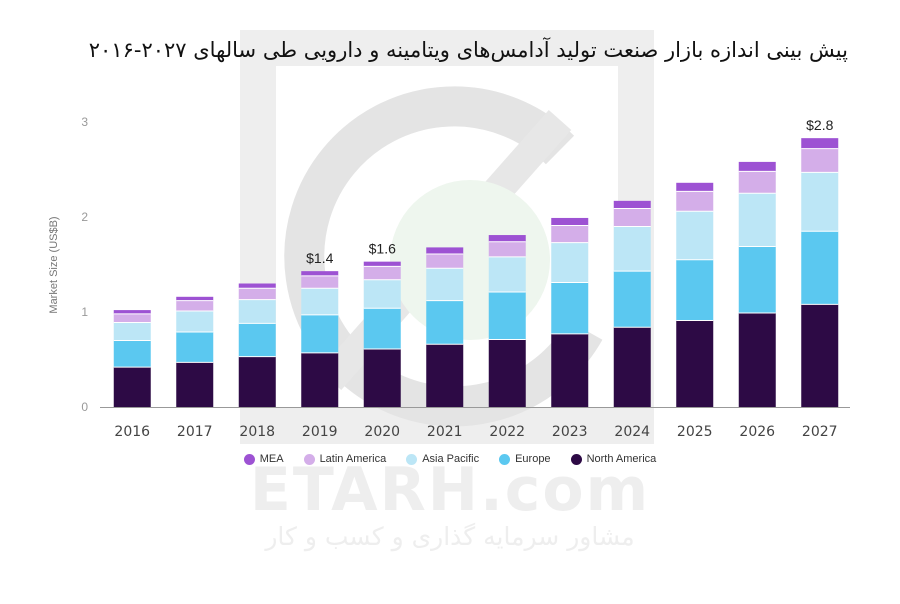  Describe the element at coordinates (450, 490) in the screenshot. I see `watermark-brand: ETARH.com` at that location.